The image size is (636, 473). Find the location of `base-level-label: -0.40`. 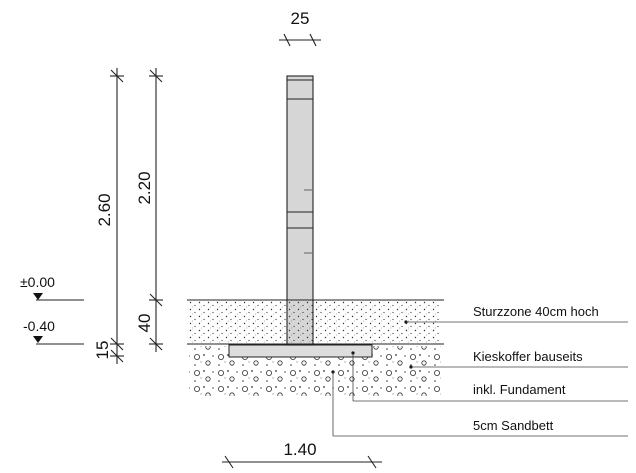

base-level-label: -0.40 is located at coordinates (39, 326).